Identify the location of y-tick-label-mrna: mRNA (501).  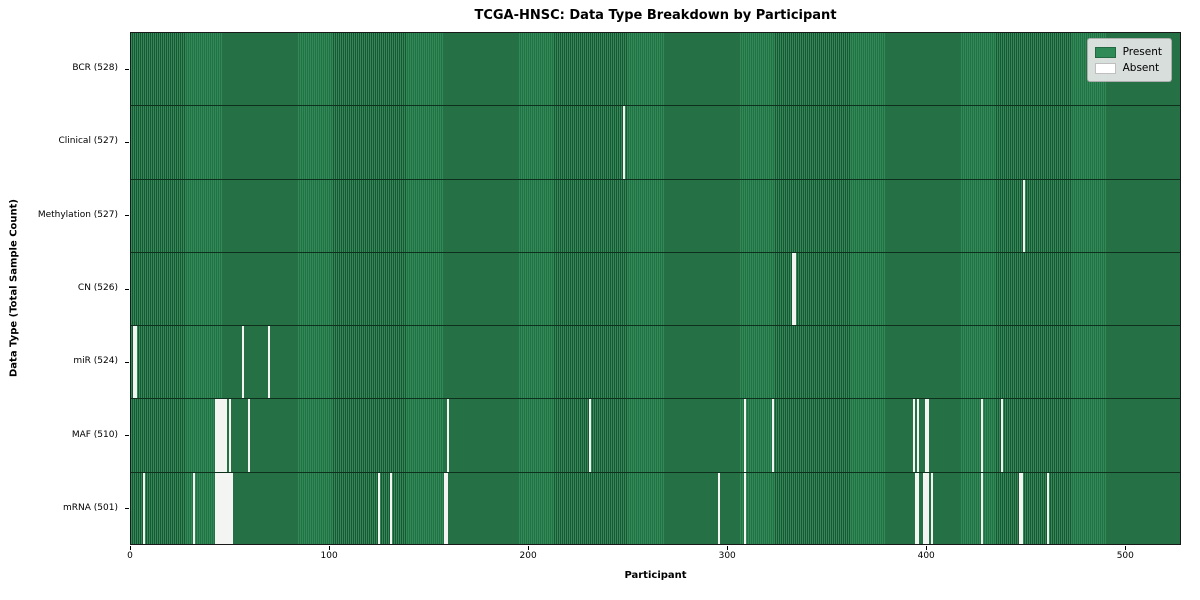
(90, 507).